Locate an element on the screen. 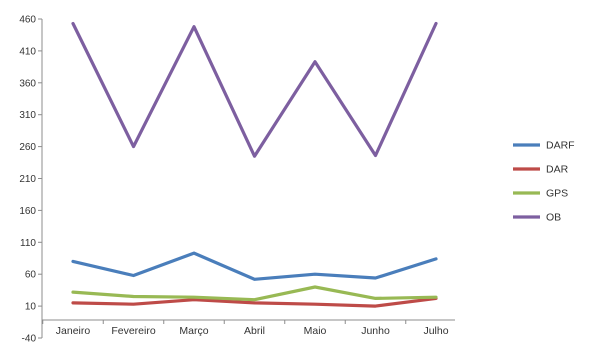  series-line-darf is located at coordinates (254, 266).